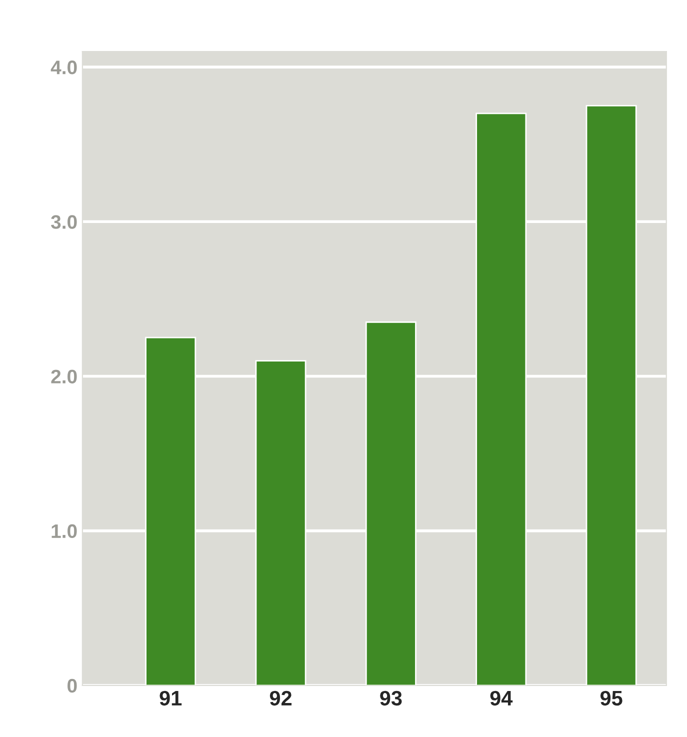  I want to click on x-tick-label: 94, so click(501, 698).